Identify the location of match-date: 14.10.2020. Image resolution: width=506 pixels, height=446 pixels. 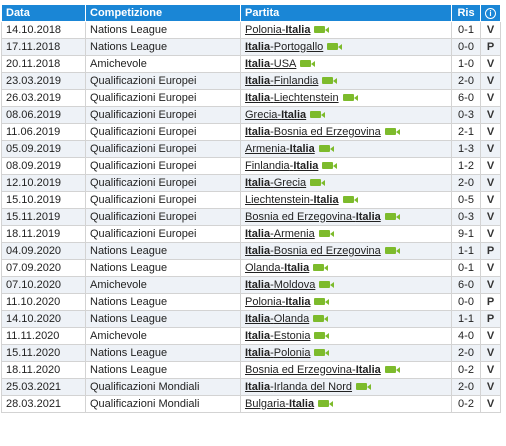
(43, 319).